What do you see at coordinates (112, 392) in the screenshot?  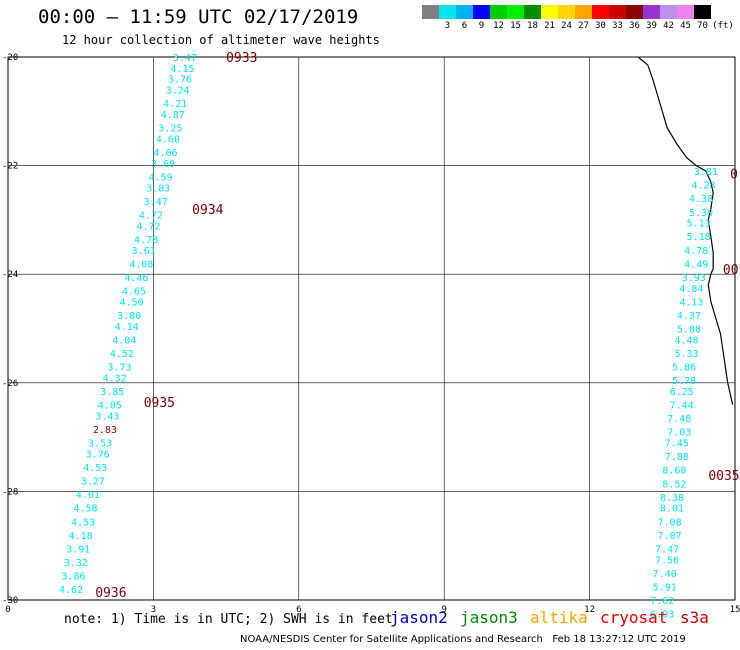 I see `wave-height-label: 3.85` at bounding box center [112, 392].